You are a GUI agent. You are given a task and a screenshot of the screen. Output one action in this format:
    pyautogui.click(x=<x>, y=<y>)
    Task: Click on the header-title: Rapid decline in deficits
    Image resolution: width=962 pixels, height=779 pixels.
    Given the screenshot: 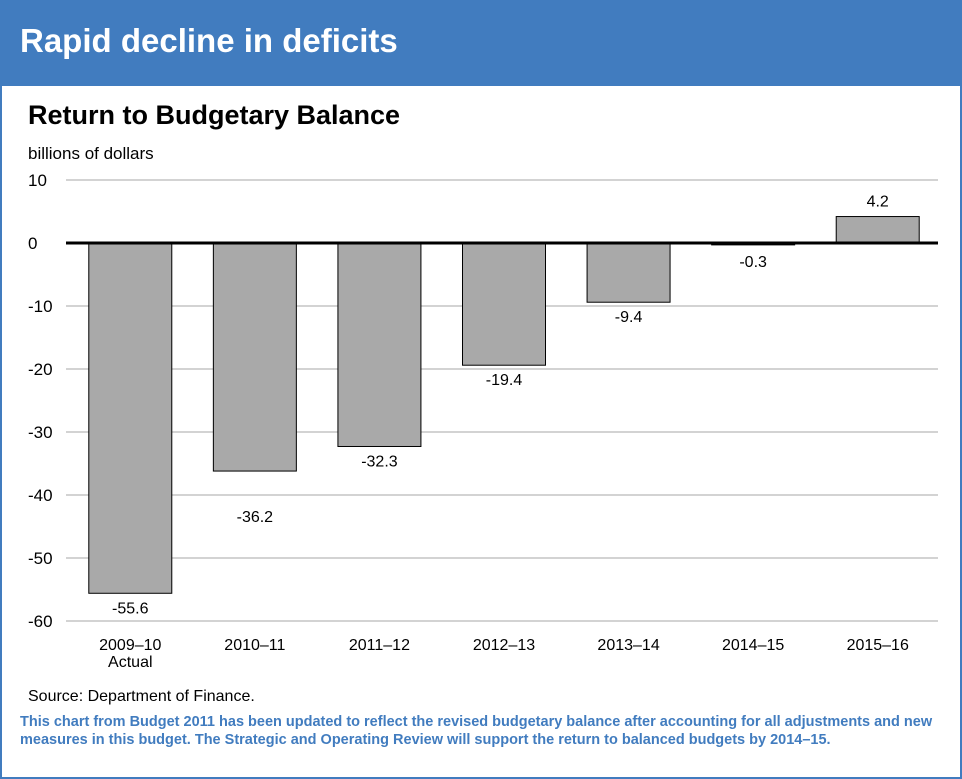 What is the action you would take?
    pyautogui.click(x=209, y=40)
    